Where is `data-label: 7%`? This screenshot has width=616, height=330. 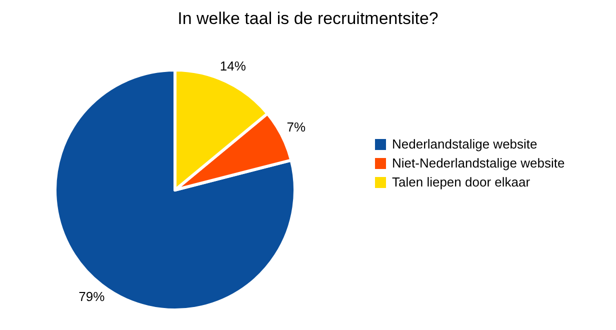 data-label: 7% is located at coordinates (296, 127).